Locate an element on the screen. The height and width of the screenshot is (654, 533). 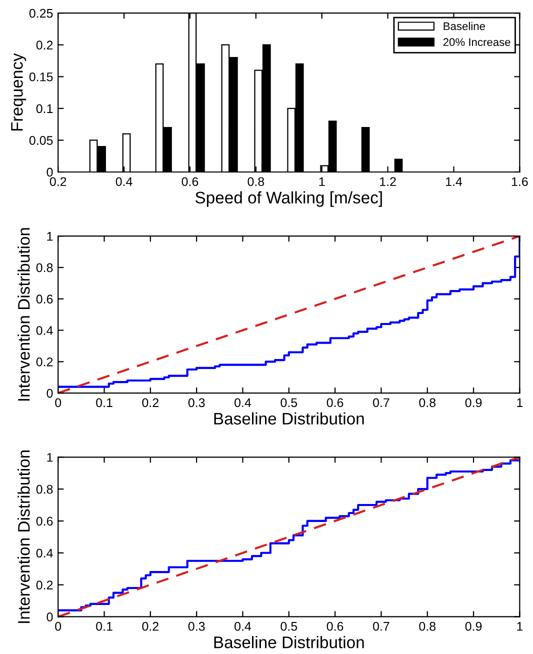
y-tick-label: 0.05 is located at coordinates (41, 140).